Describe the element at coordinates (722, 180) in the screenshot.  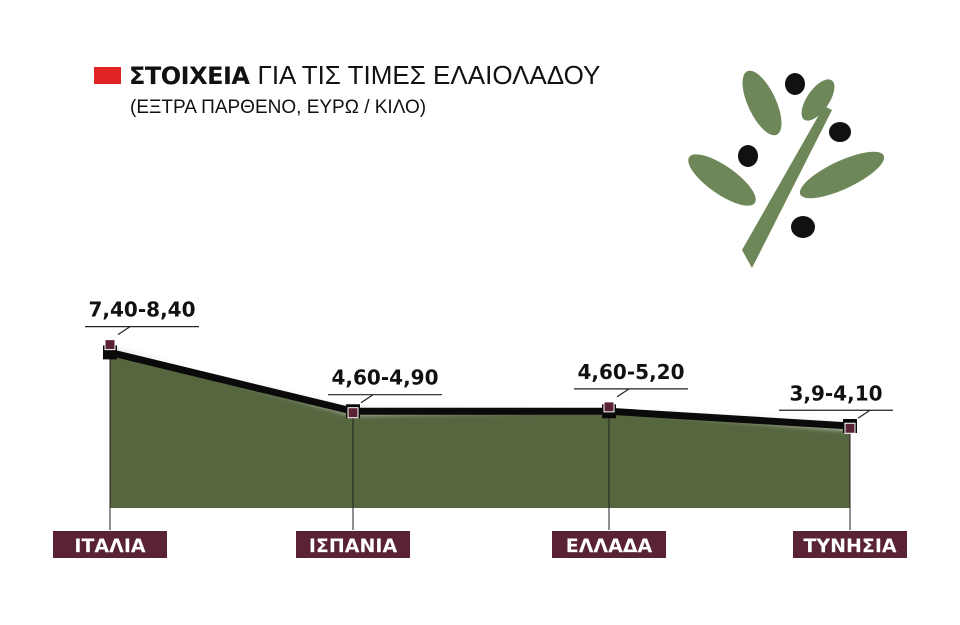
I see `leaf-left` at that location.